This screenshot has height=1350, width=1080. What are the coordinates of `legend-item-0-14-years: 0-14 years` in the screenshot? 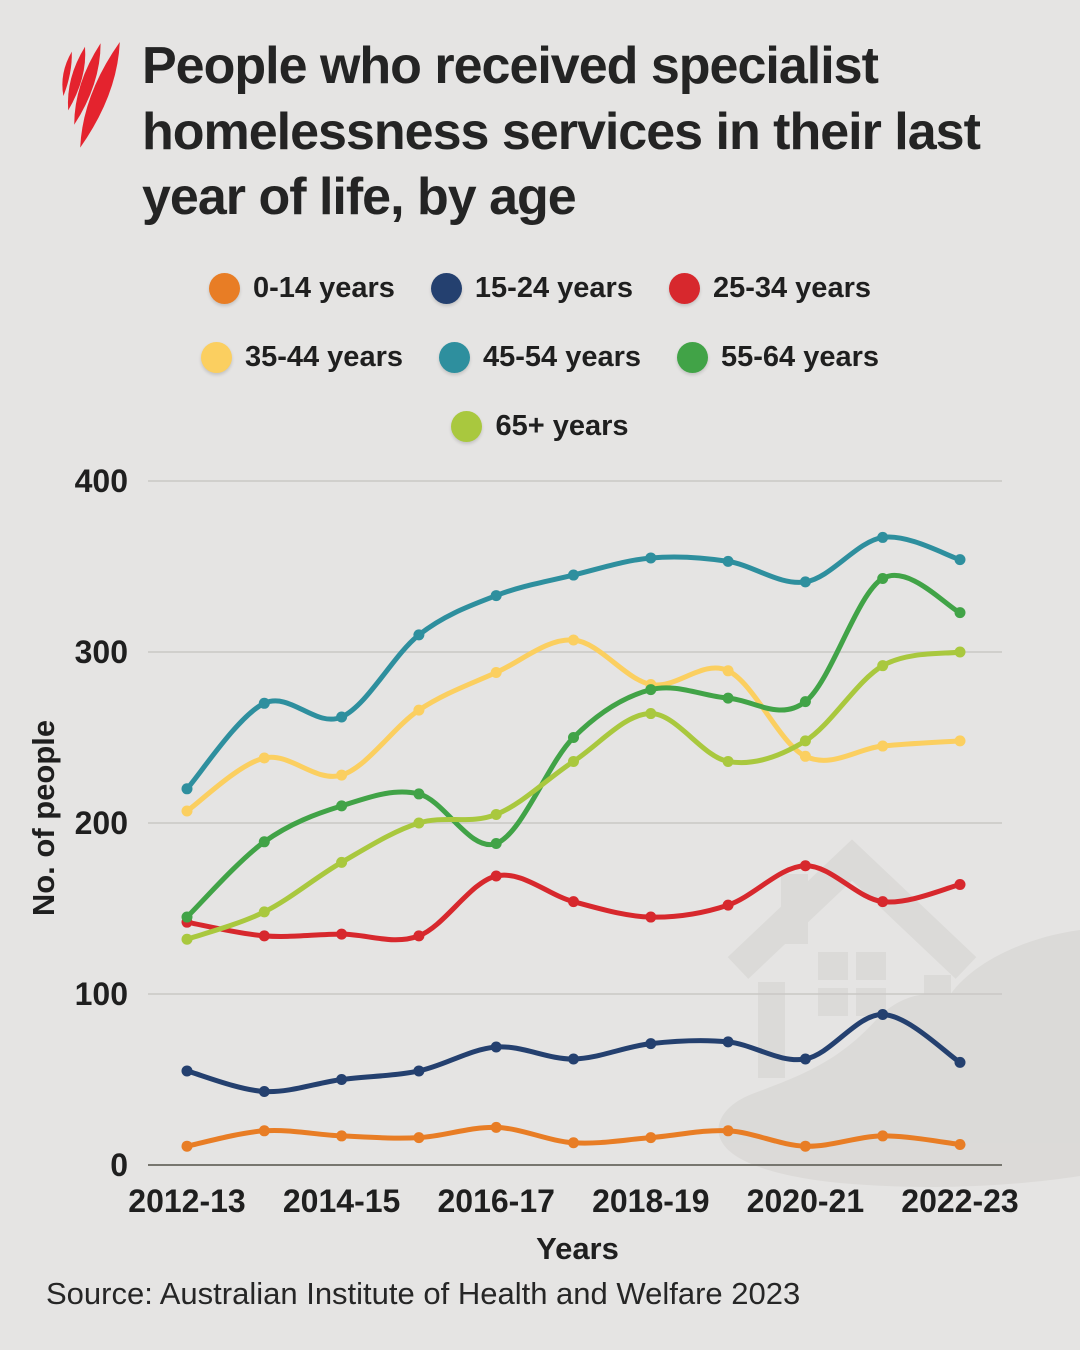 It's located at (302, 288).